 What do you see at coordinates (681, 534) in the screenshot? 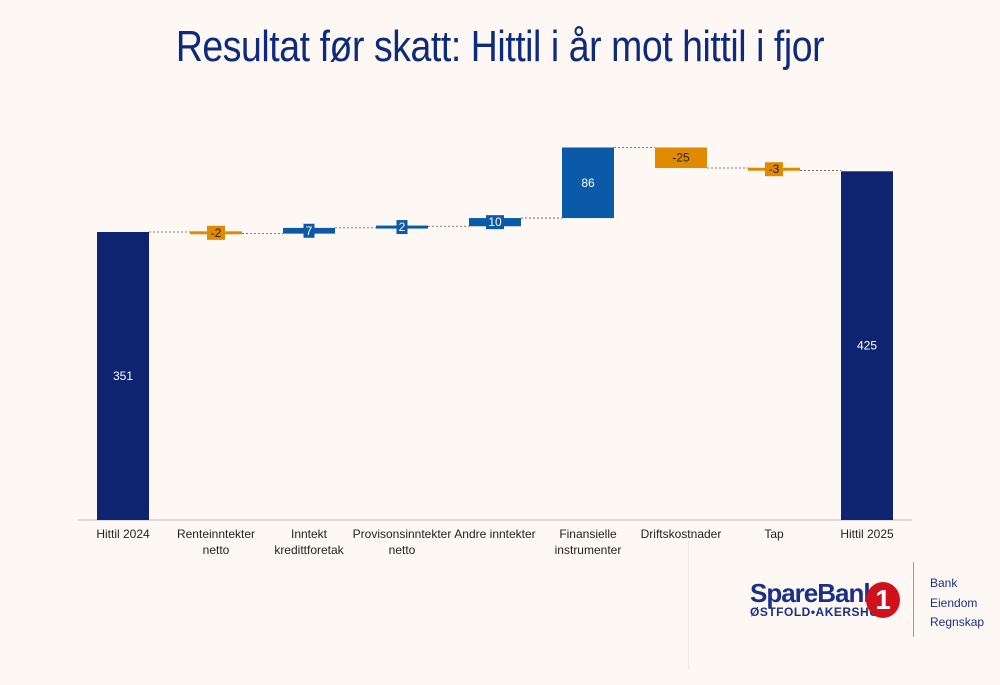
I see `x-tick-label: Driftskostnader` at bounding box center [681, 534].